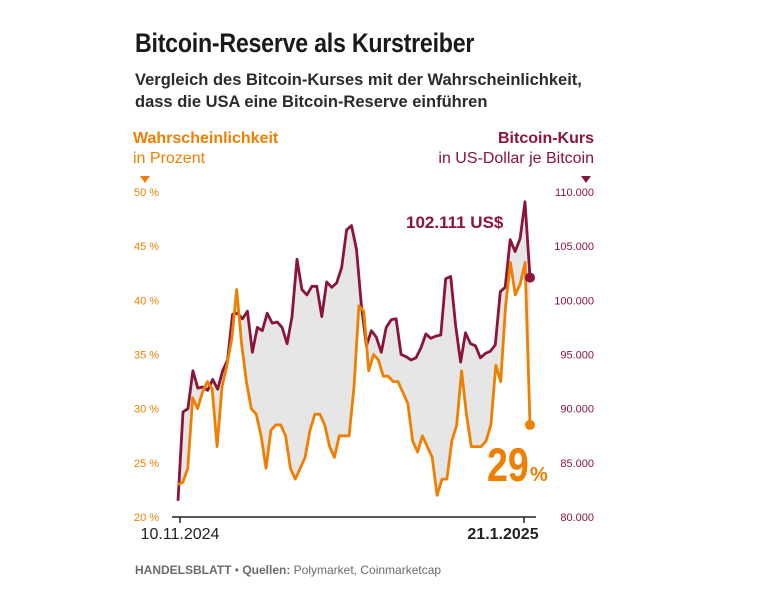  What do you see at coordinates (146, 464) in the screenshot?
I see `left-tick-label: 25 %` at bounding box center [146, 464].